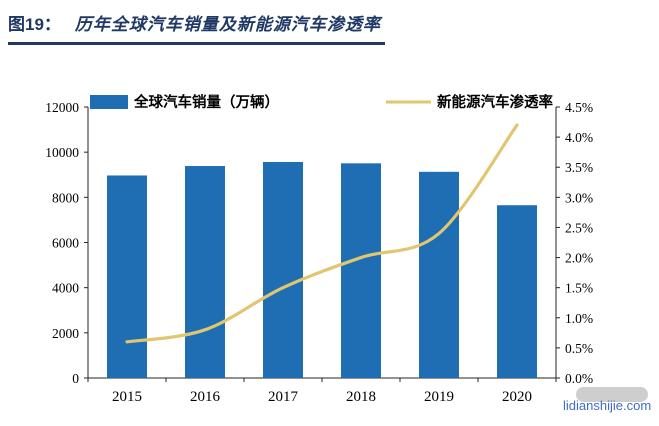 This screenshot has width=659, height=426. What do you see at coordinates (205, 272) in the screenshot?
I see `bar-2016` at bounding box center [205, 272].